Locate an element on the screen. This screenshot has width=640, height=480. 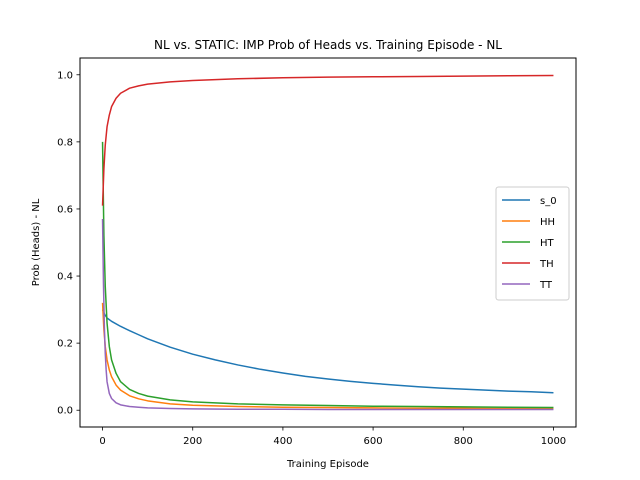
x-tick-label: 600 is located at coordinates (373, 441).